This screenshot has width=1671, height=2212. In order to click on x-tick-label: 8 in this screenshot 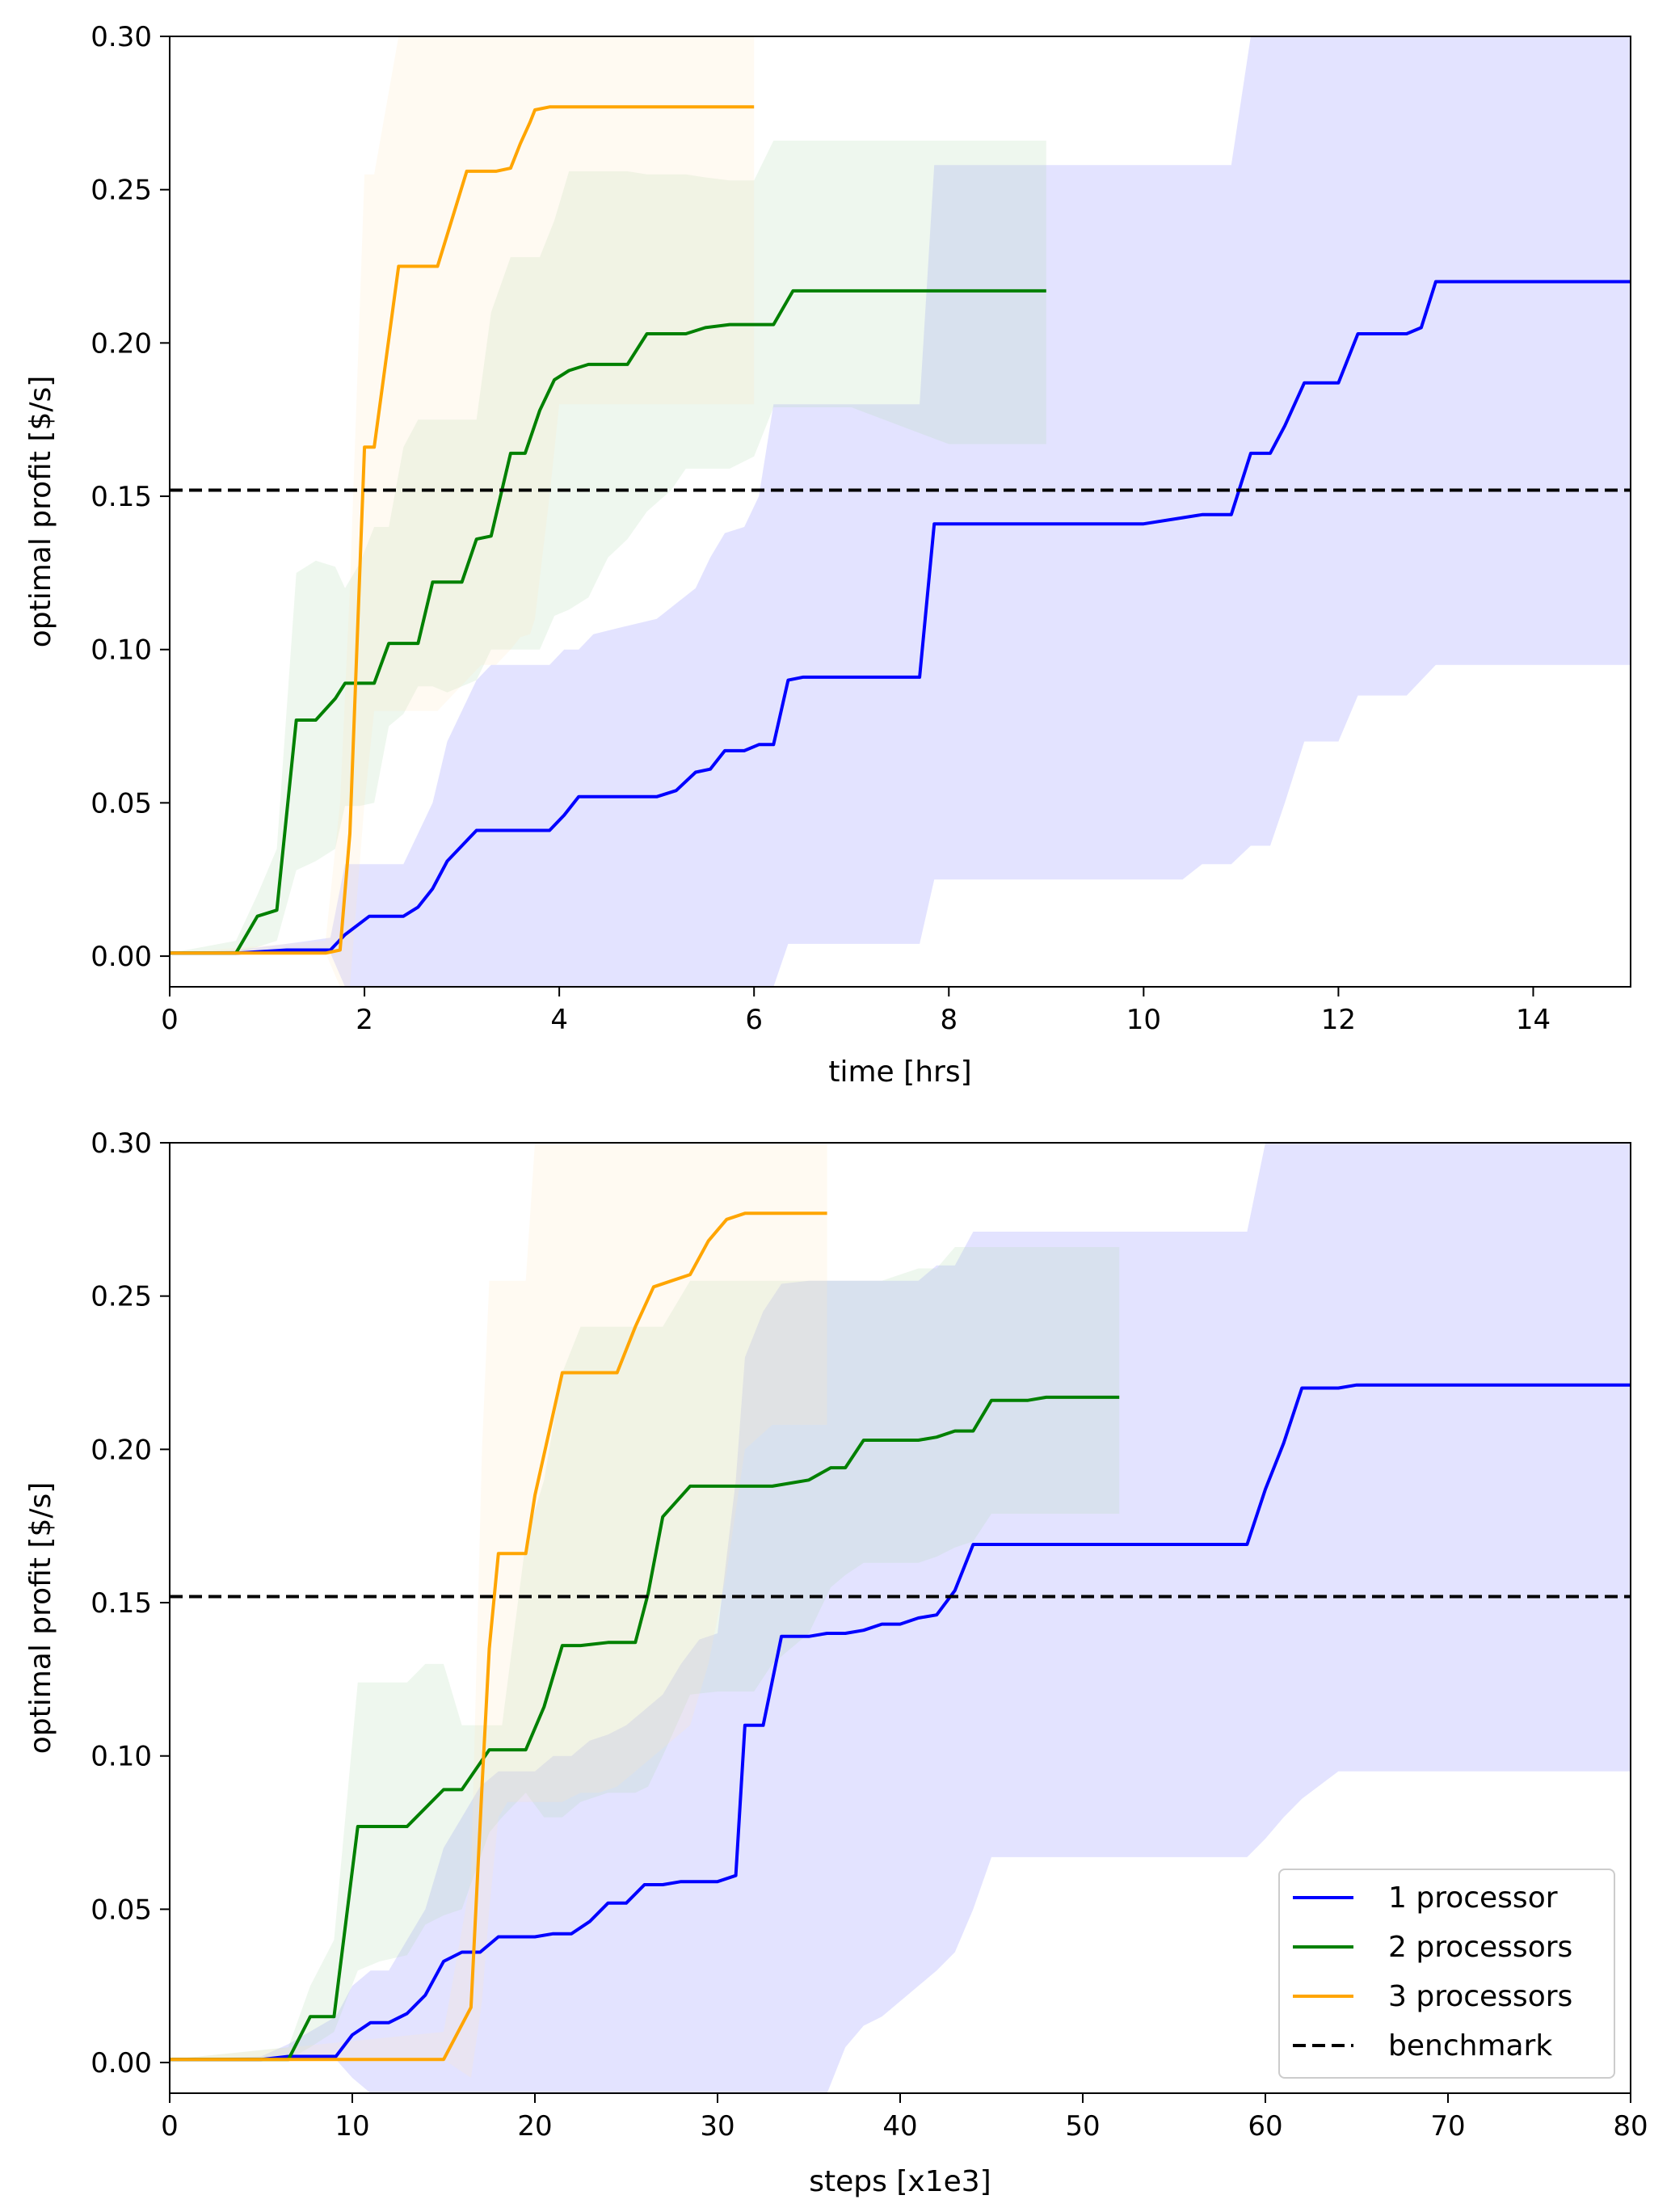, I will do `click(949, 1020)`.